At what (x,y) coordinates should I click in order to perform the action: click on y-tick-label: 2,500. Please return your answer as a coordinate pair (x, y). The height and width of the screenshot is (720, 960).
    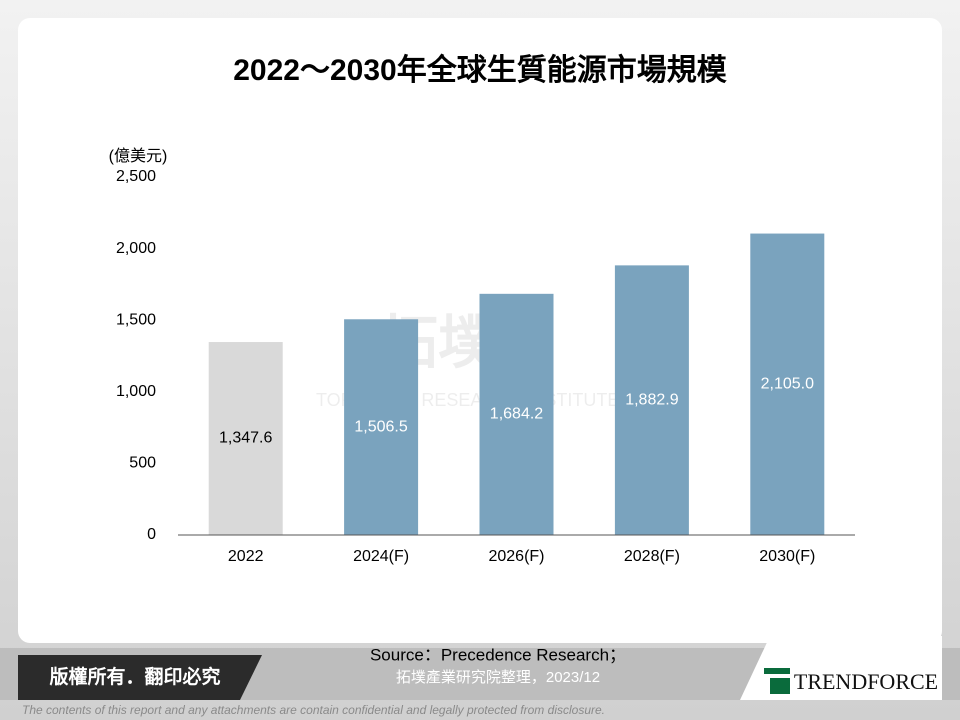
    Looking at the image, I should click on (136, 176).